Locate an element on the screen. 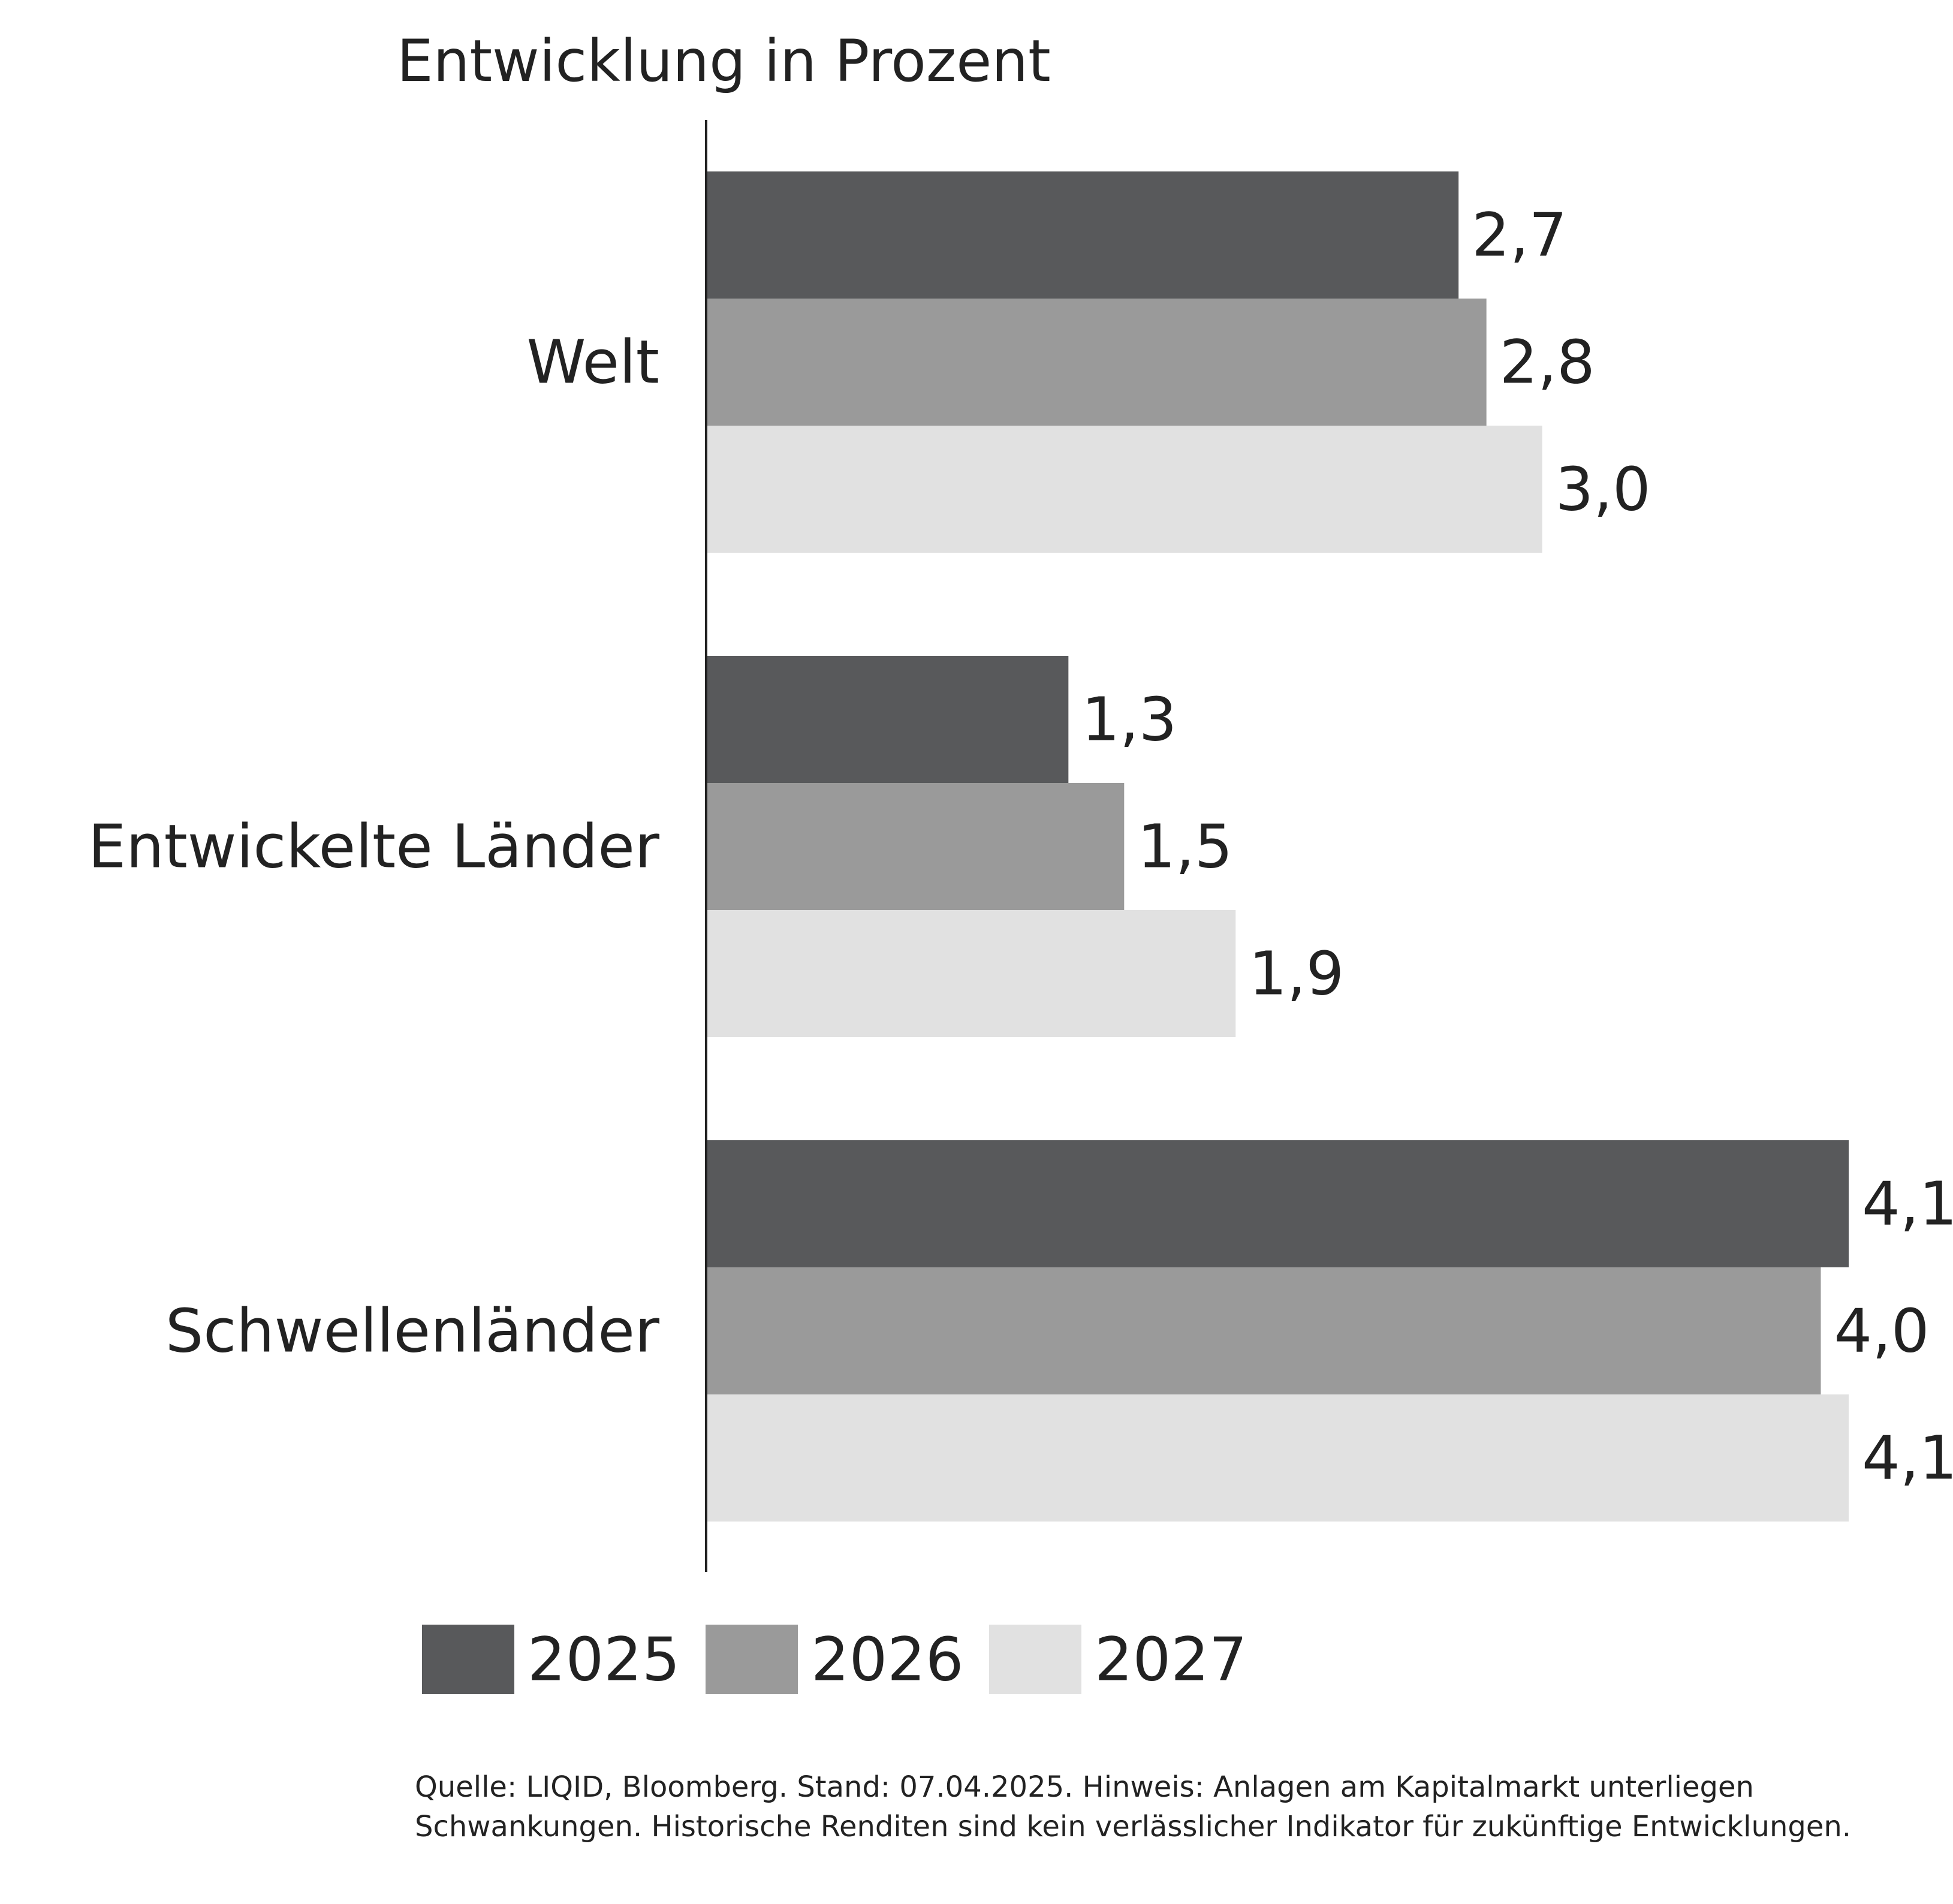 Image resolution: width=1953 pixels, height=1904 pixels. category-label: Entwickelte Länder is located at coordinates (374, 847).